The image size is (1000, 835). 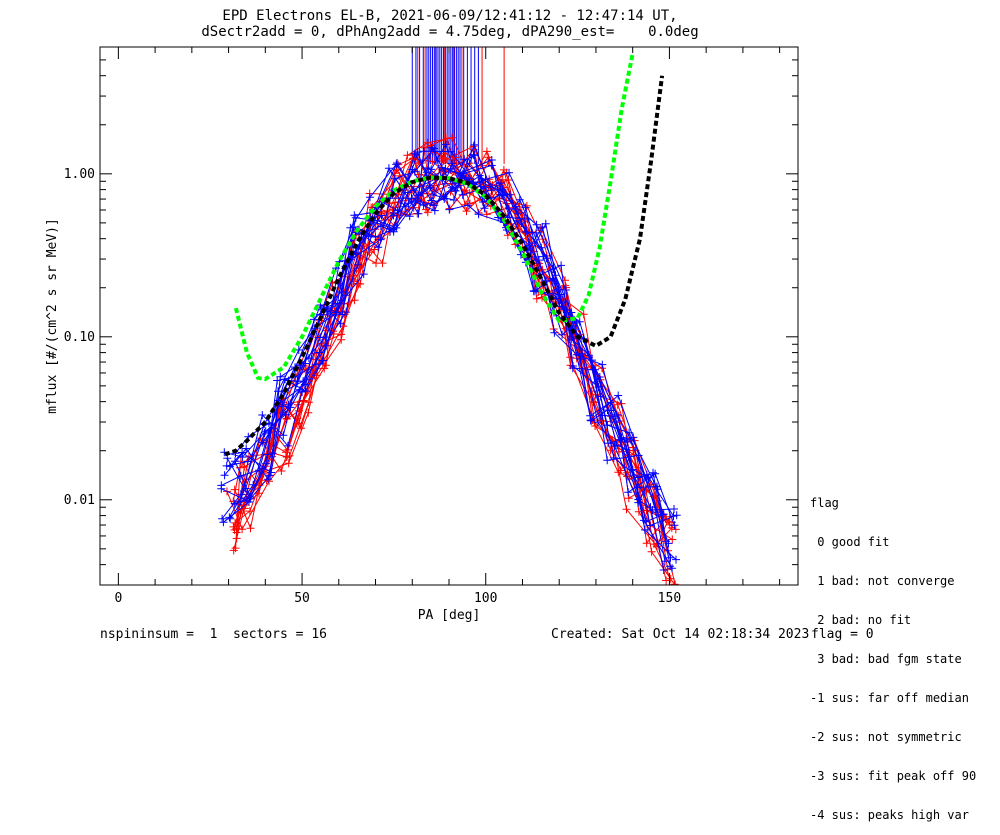 I want to click on legend-item: 3 bad: bad fgm state, so click(x=886, y=659).